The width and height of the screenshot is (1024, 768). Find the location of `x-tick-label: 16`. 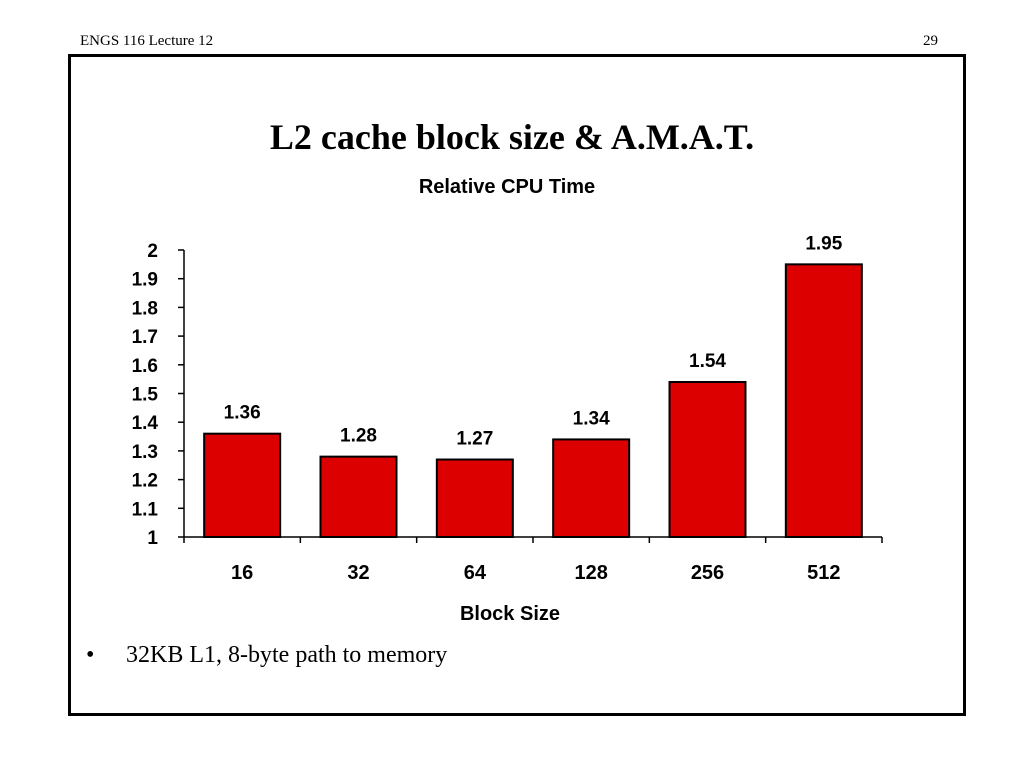

x-tick-label: 16 is located at coordinates (242, 573).